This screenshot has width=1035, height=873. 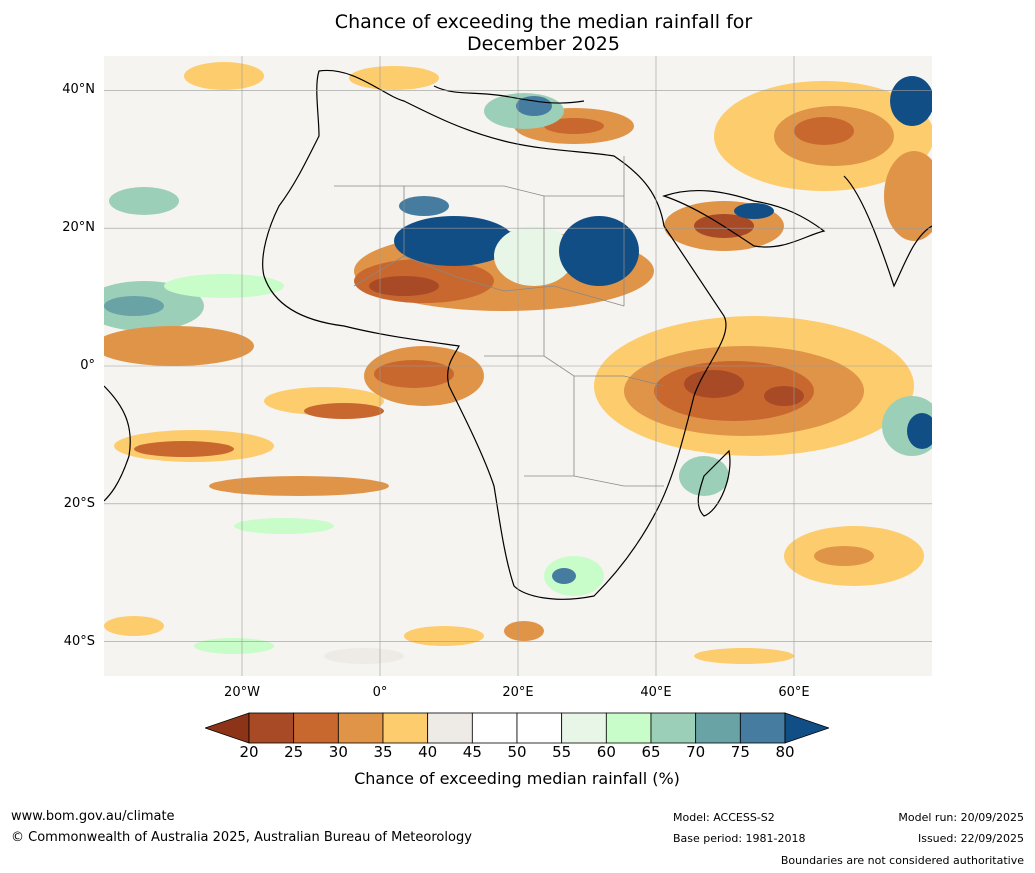 I want to click on colorbar-tick-label: 65, so click(x=651, y=752).